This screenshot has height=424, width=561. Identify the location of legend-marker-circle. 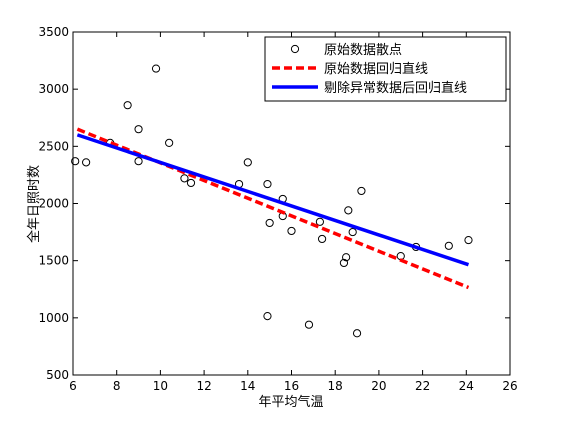
(295, 49).